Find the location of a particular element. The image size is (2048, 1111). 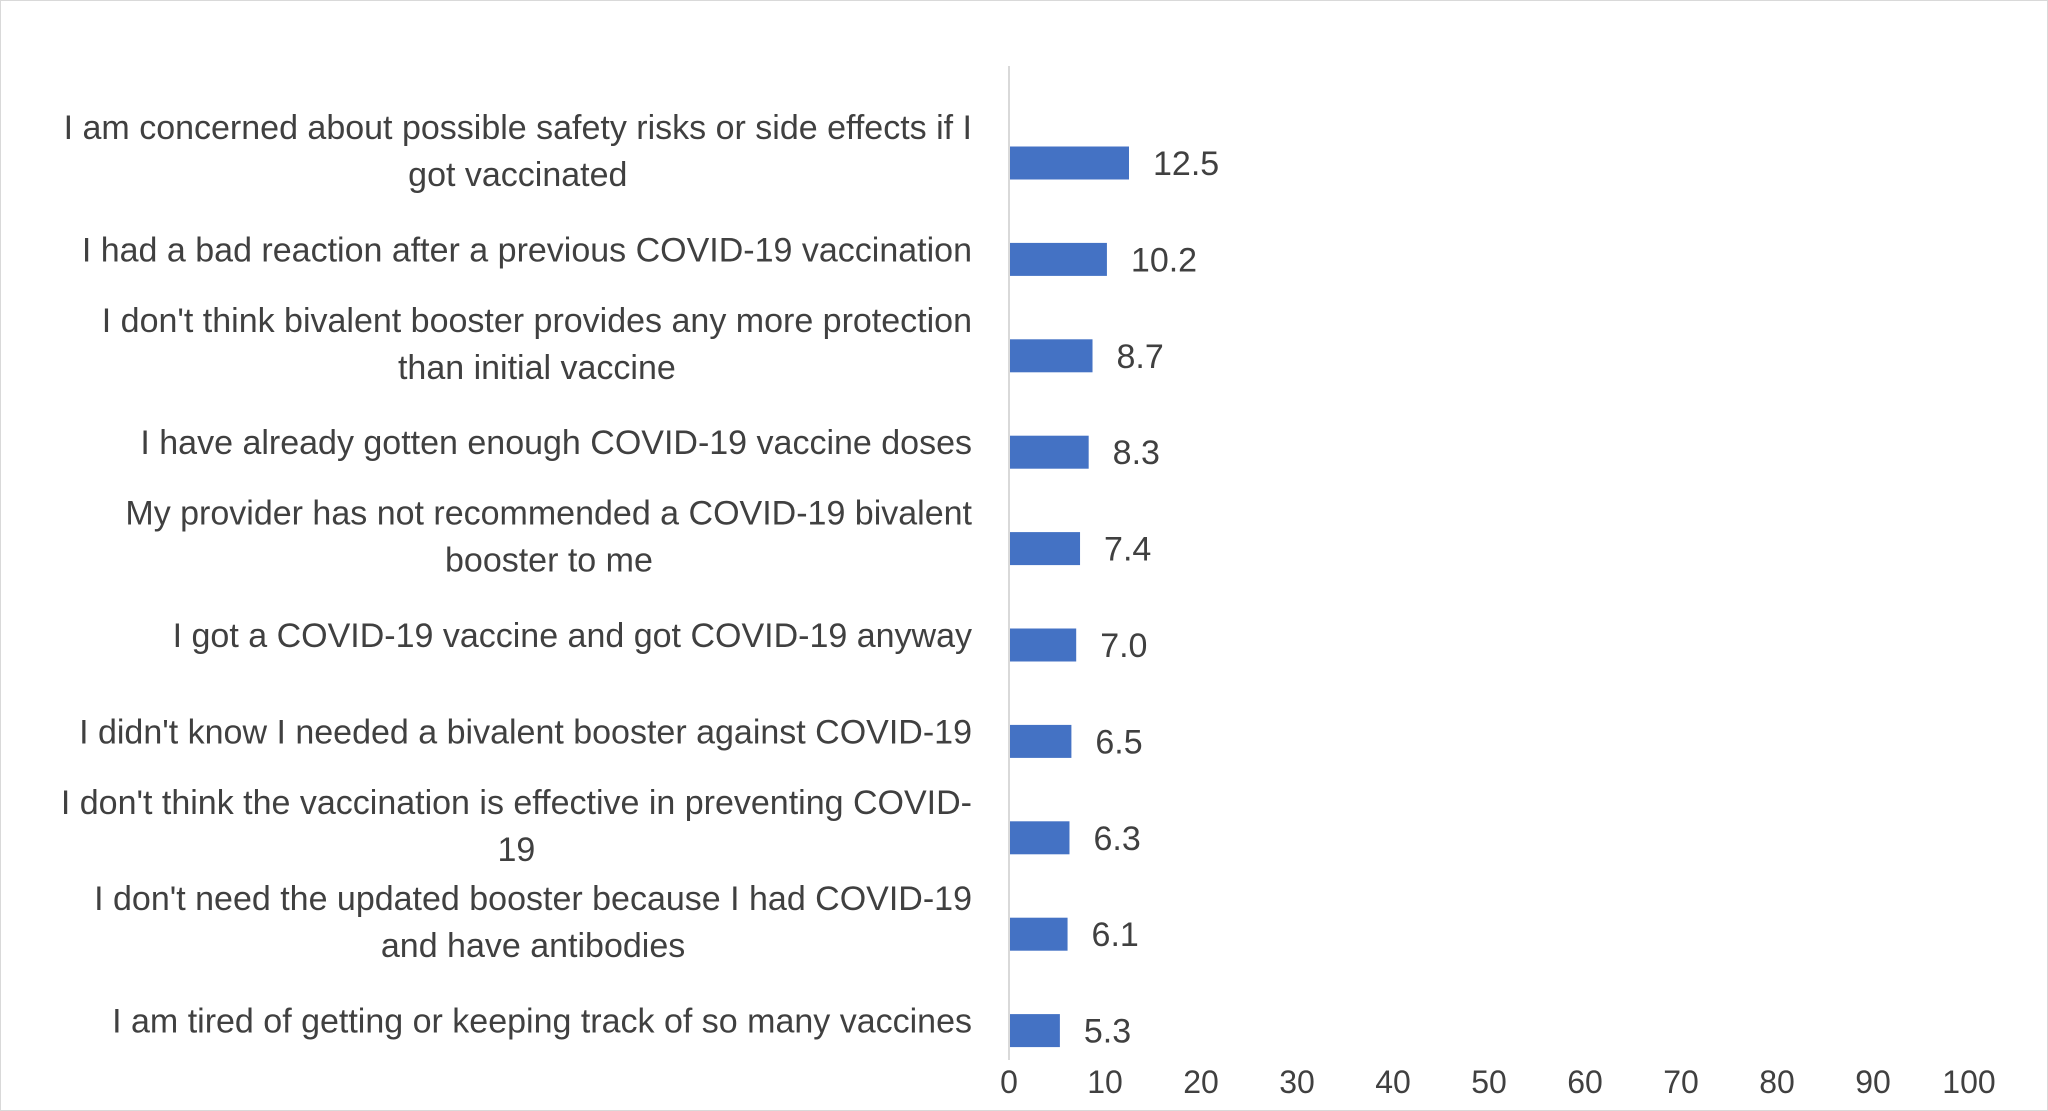

value-label: 8.3 is located at coordinates (1136, 453).